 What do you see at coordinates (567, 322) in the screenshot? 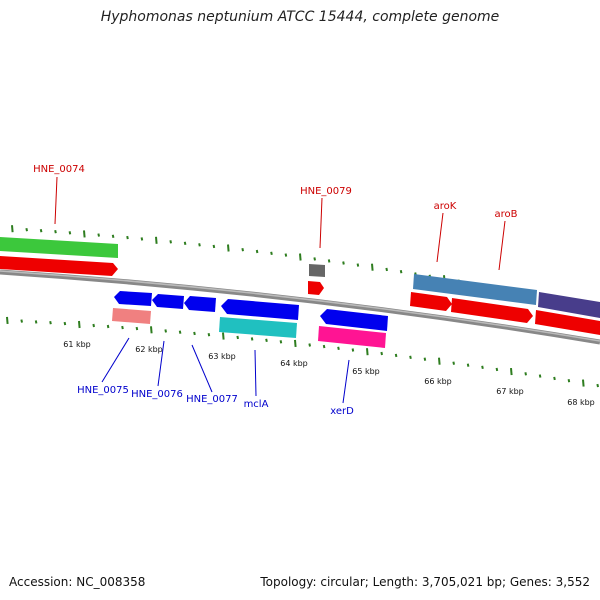
I see `gene-next-cds` at bounding box center [567, 322].